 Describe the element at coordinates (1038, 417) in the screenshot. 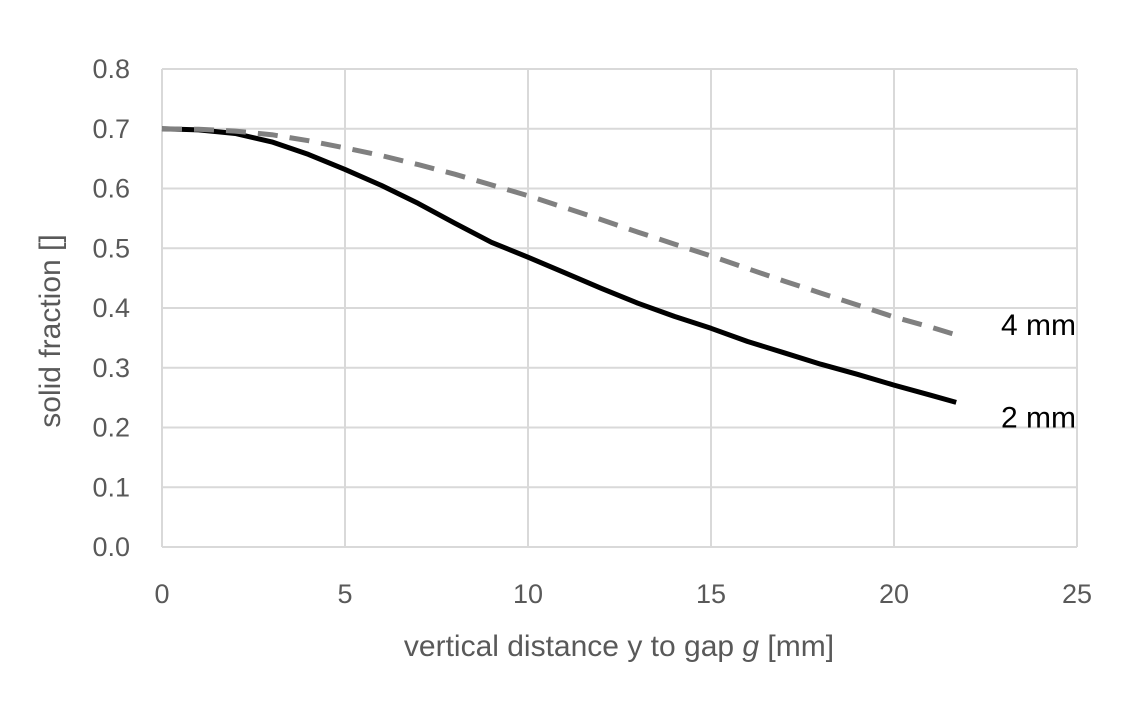

I see `series-label-2-mm: 2 mm` at that location.